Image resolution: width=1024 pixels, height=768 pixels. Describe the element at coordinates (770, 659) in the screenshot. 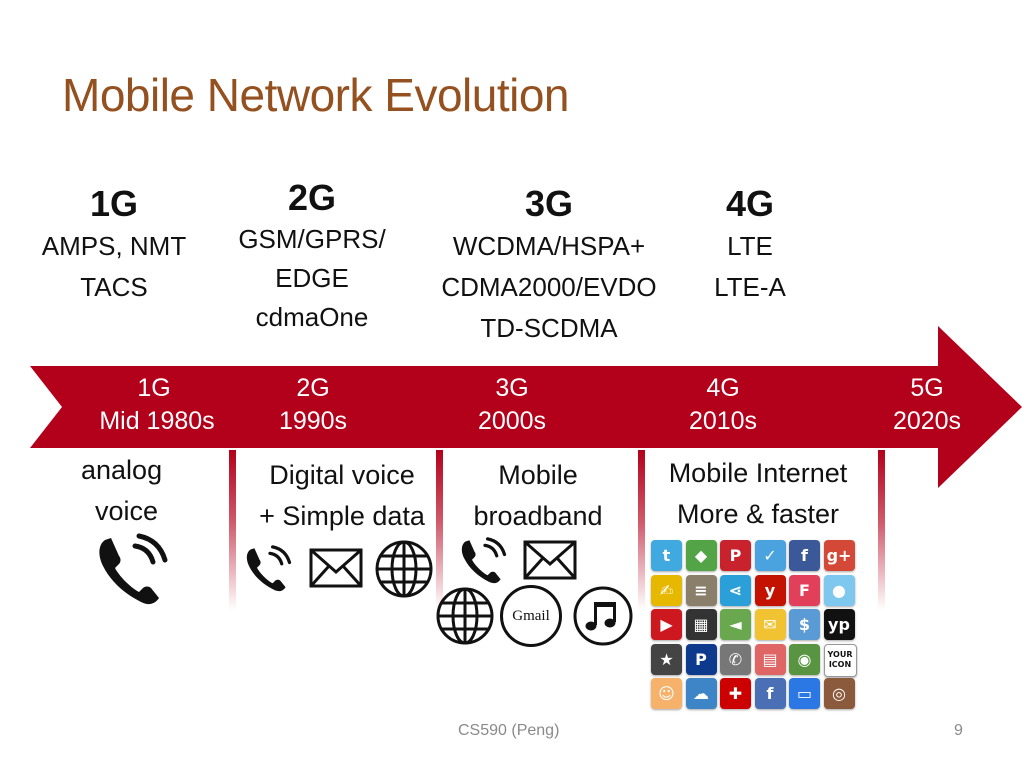

I see `calendar-icon: ▤` at that location.